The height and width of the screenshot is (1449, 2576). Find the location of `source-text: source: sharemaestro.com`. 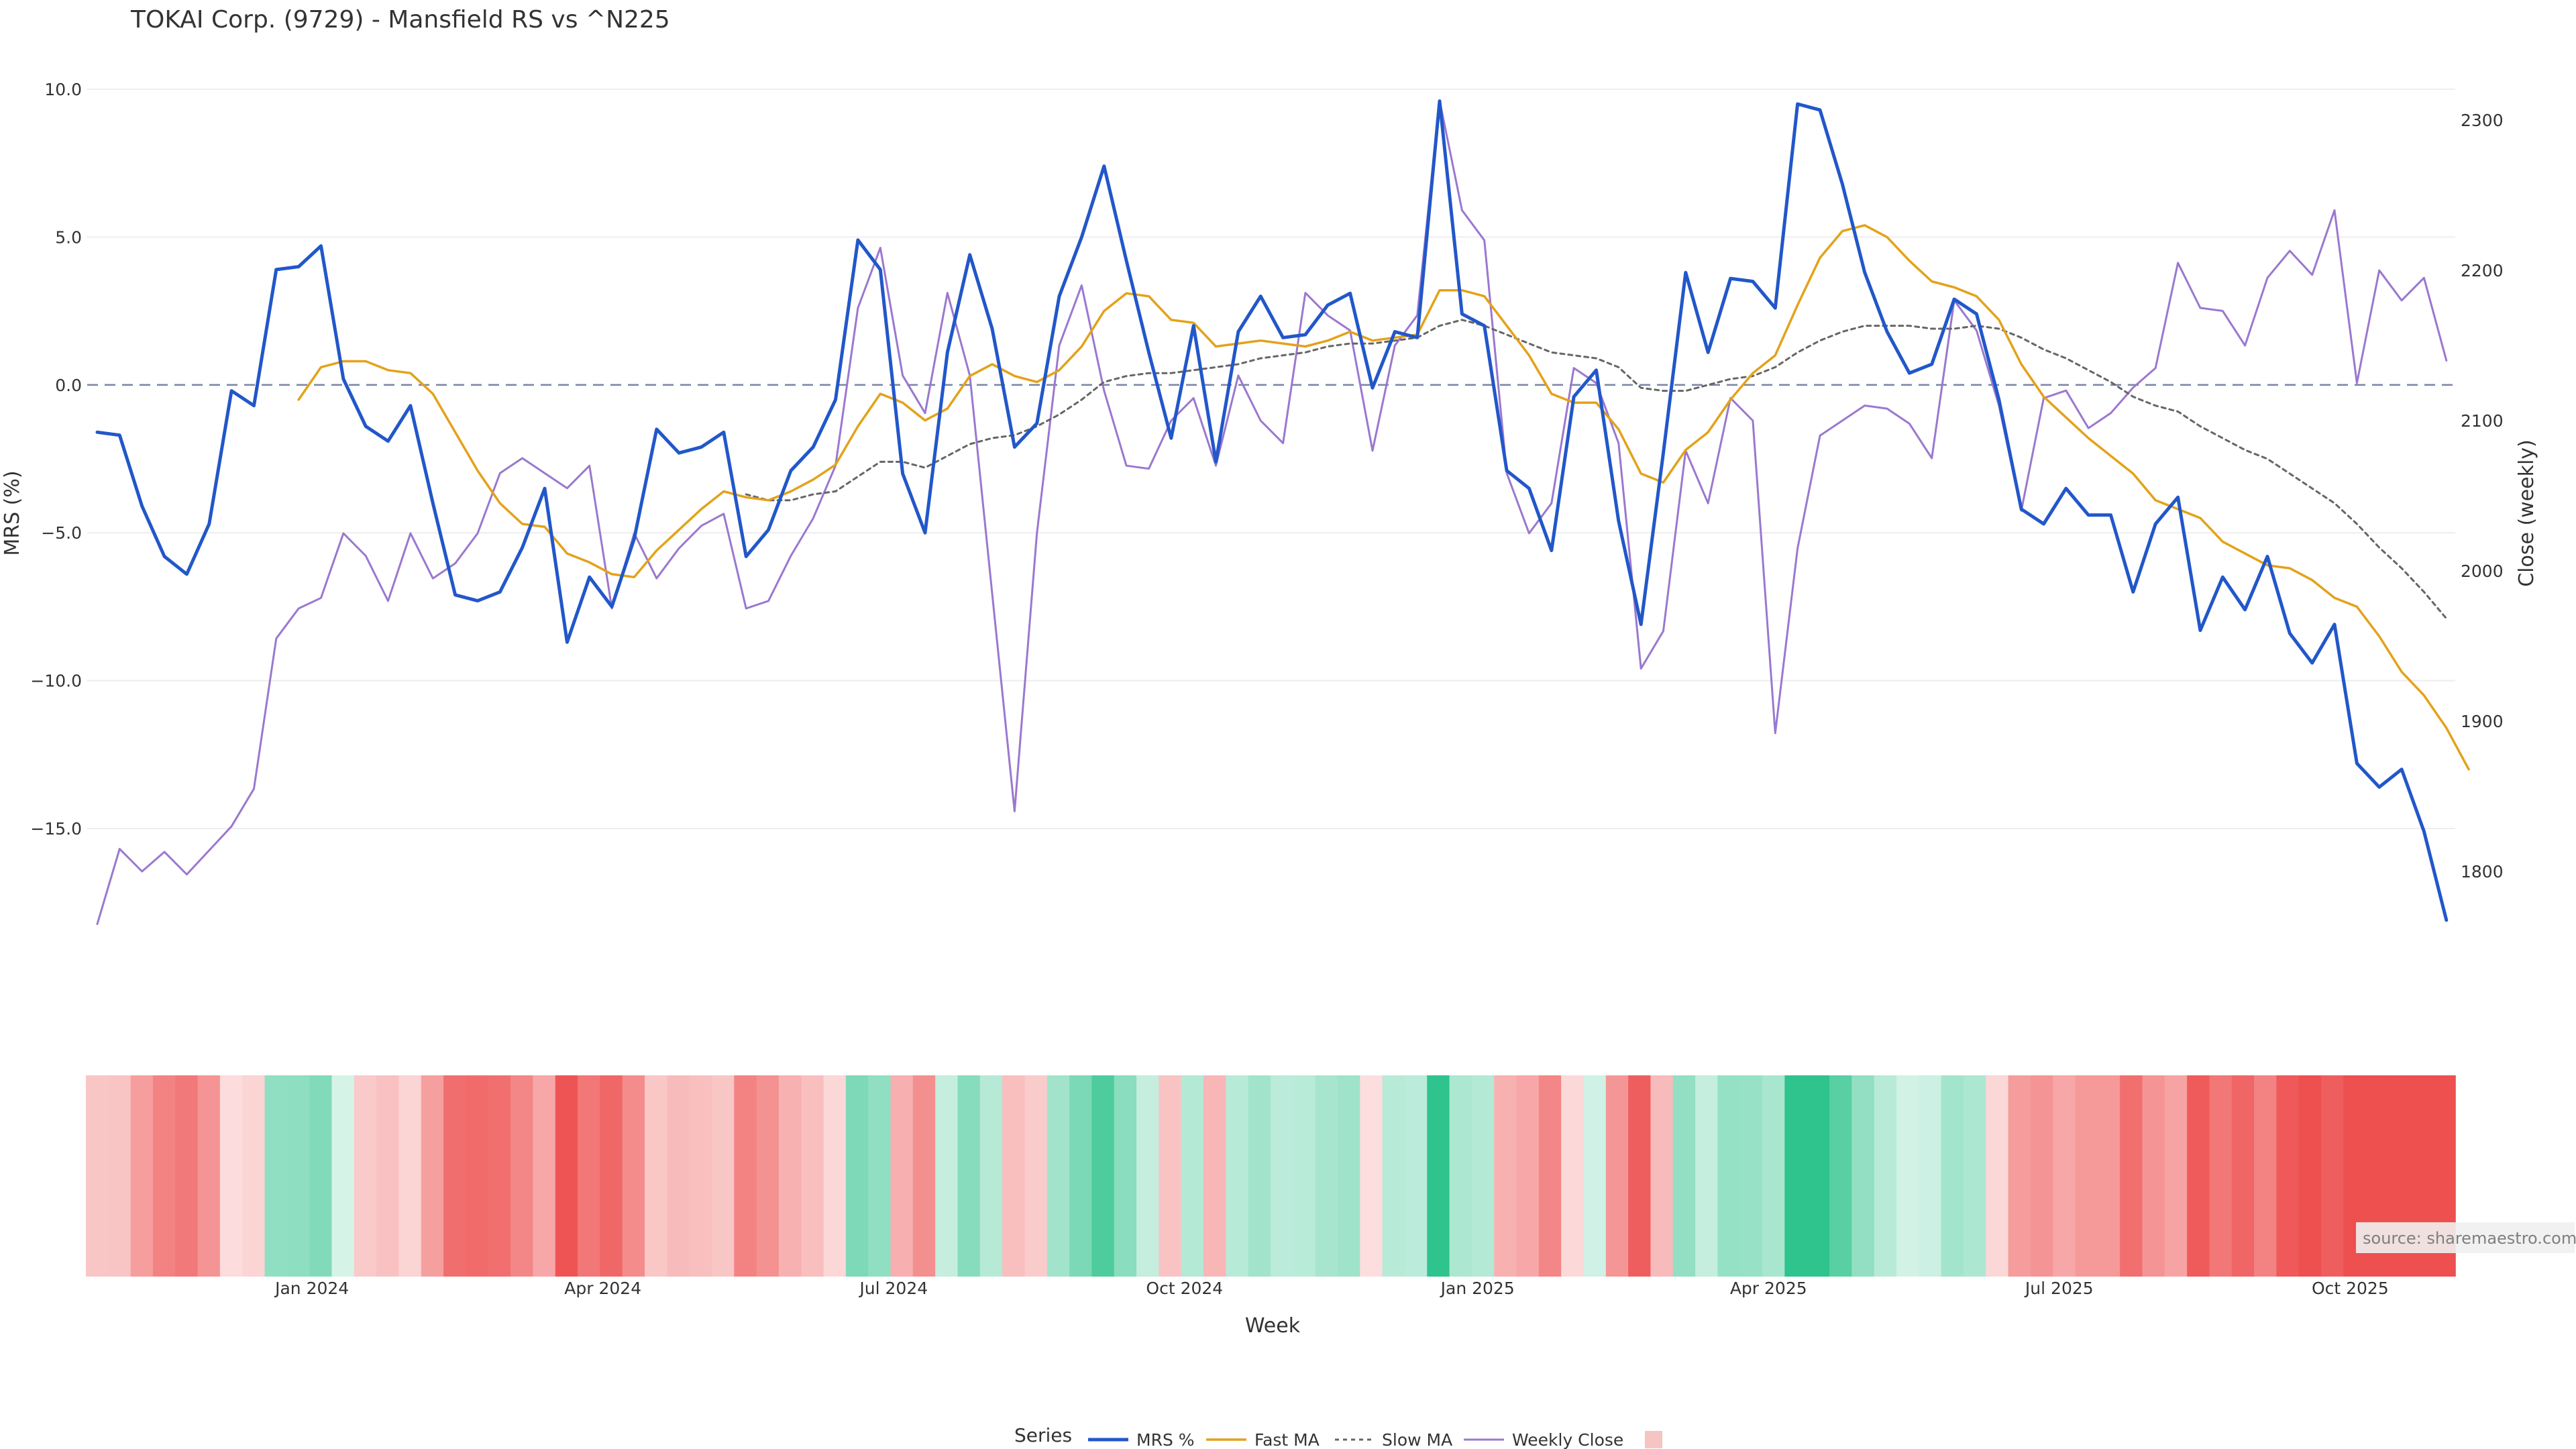

source-text: source: sharemaestro.com is located at coordinates (2469, 1238).